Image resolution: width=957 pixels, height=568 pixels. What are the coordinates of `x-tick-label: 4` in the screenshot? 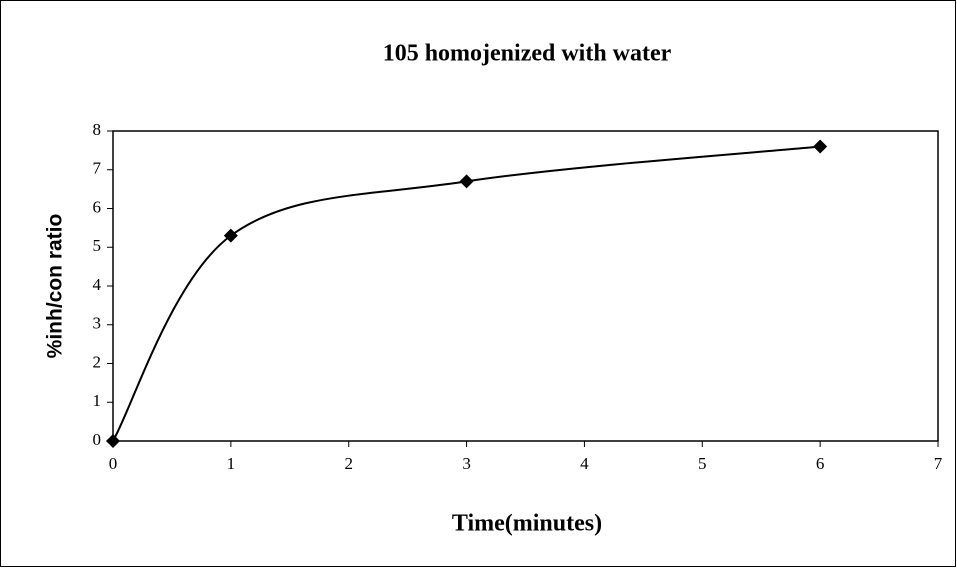 It's located at (584, 463).